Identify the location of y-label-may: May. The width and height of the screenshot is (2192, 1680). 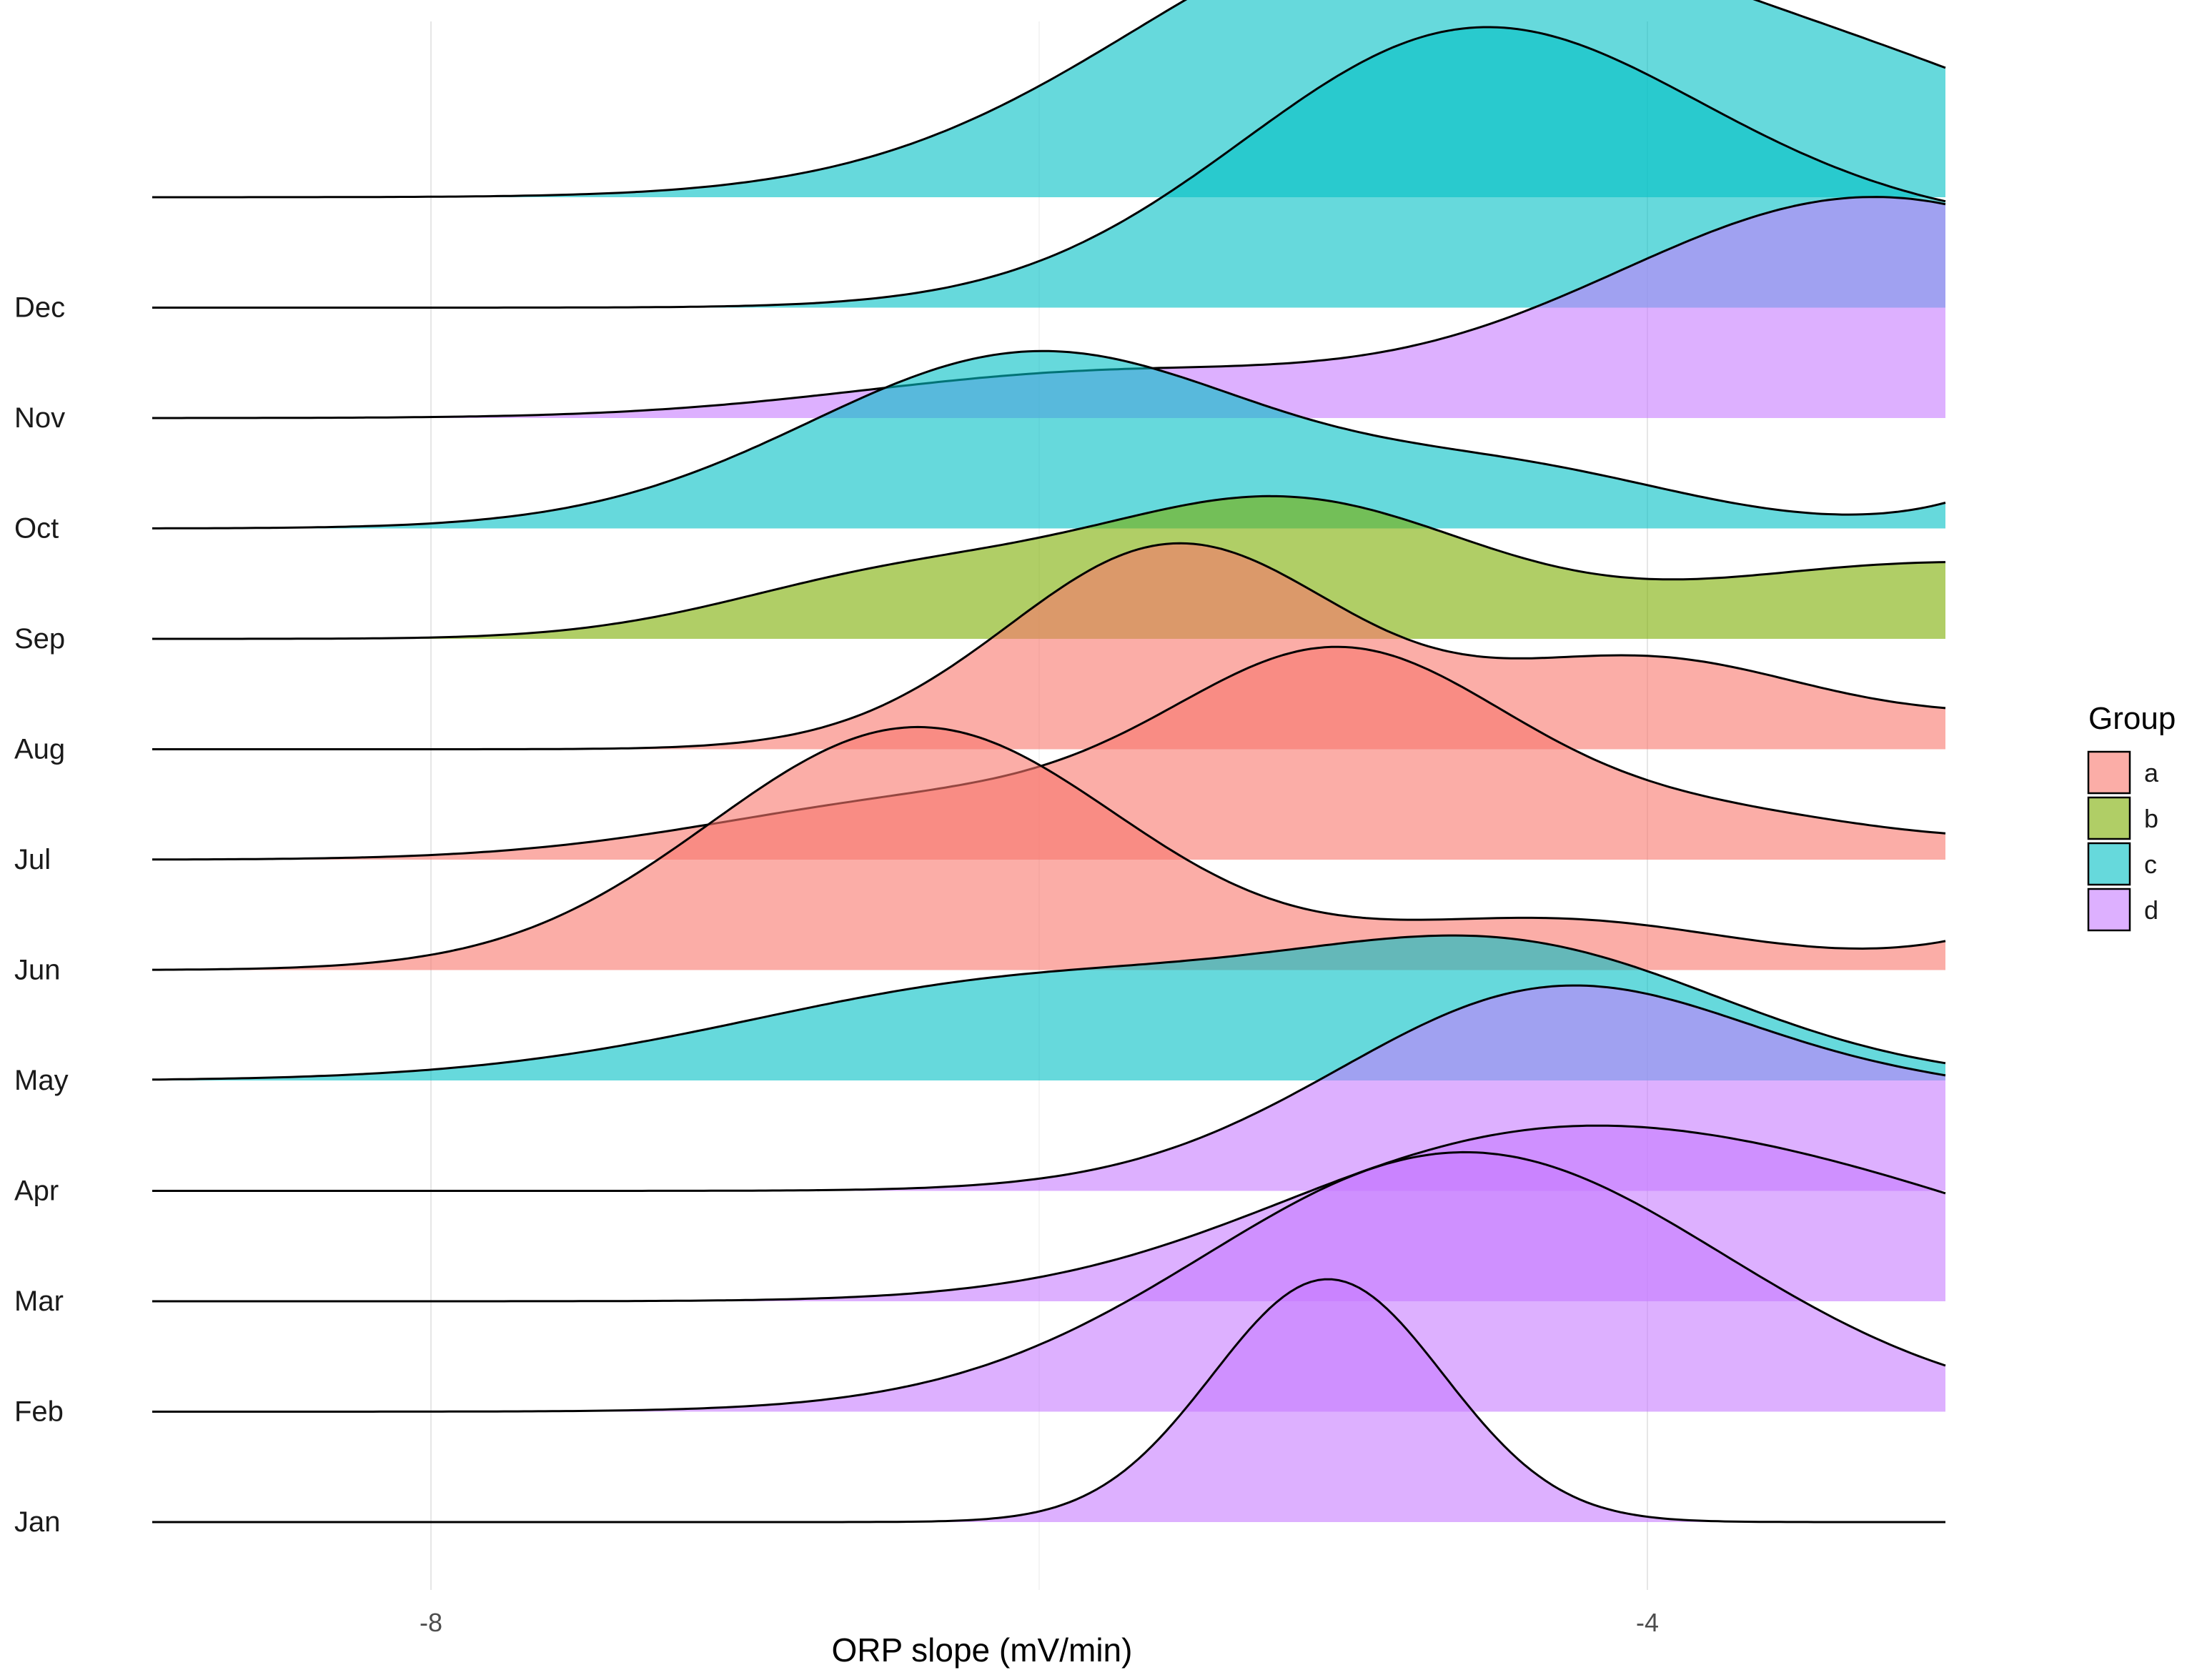
(41, 1080).